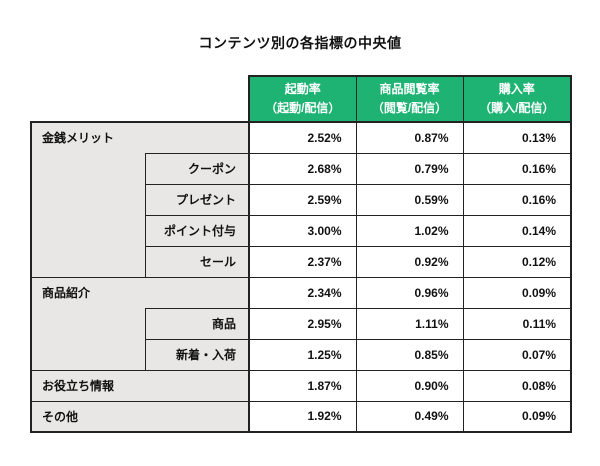 Image resolution: width=600 pixels, height=466 pixels. Describe the element at coordinates (409, 199) in the screenshot. I see `value-cell: 0.59%` at that location.